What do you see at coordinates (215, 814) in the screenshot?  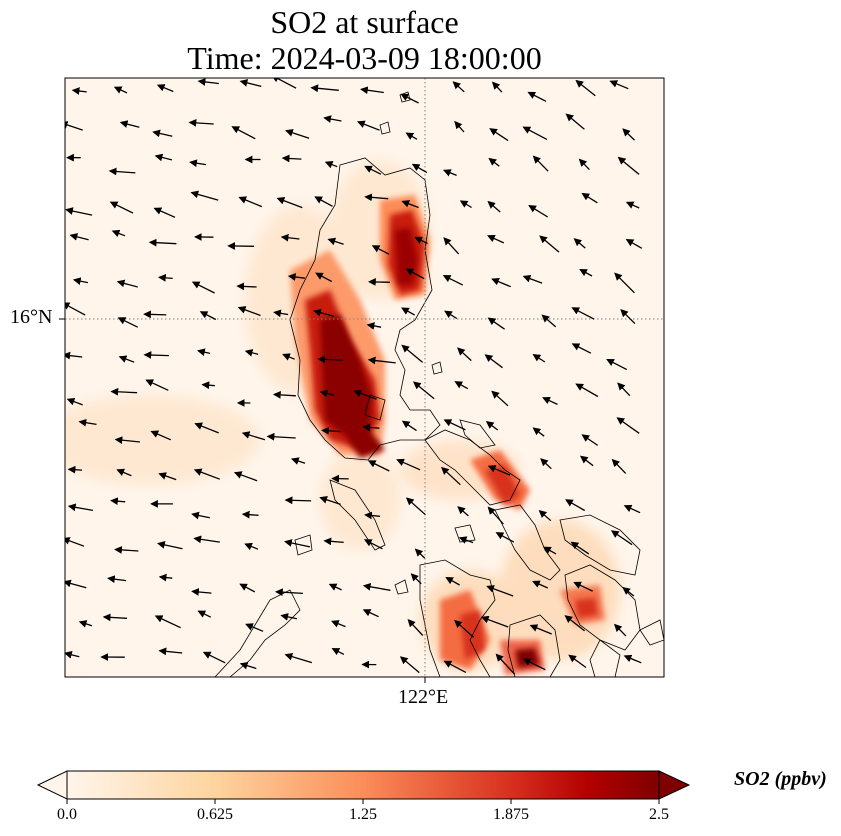 I see `colorbar-tick-label: 0.625` at bounding box center [215, 814].